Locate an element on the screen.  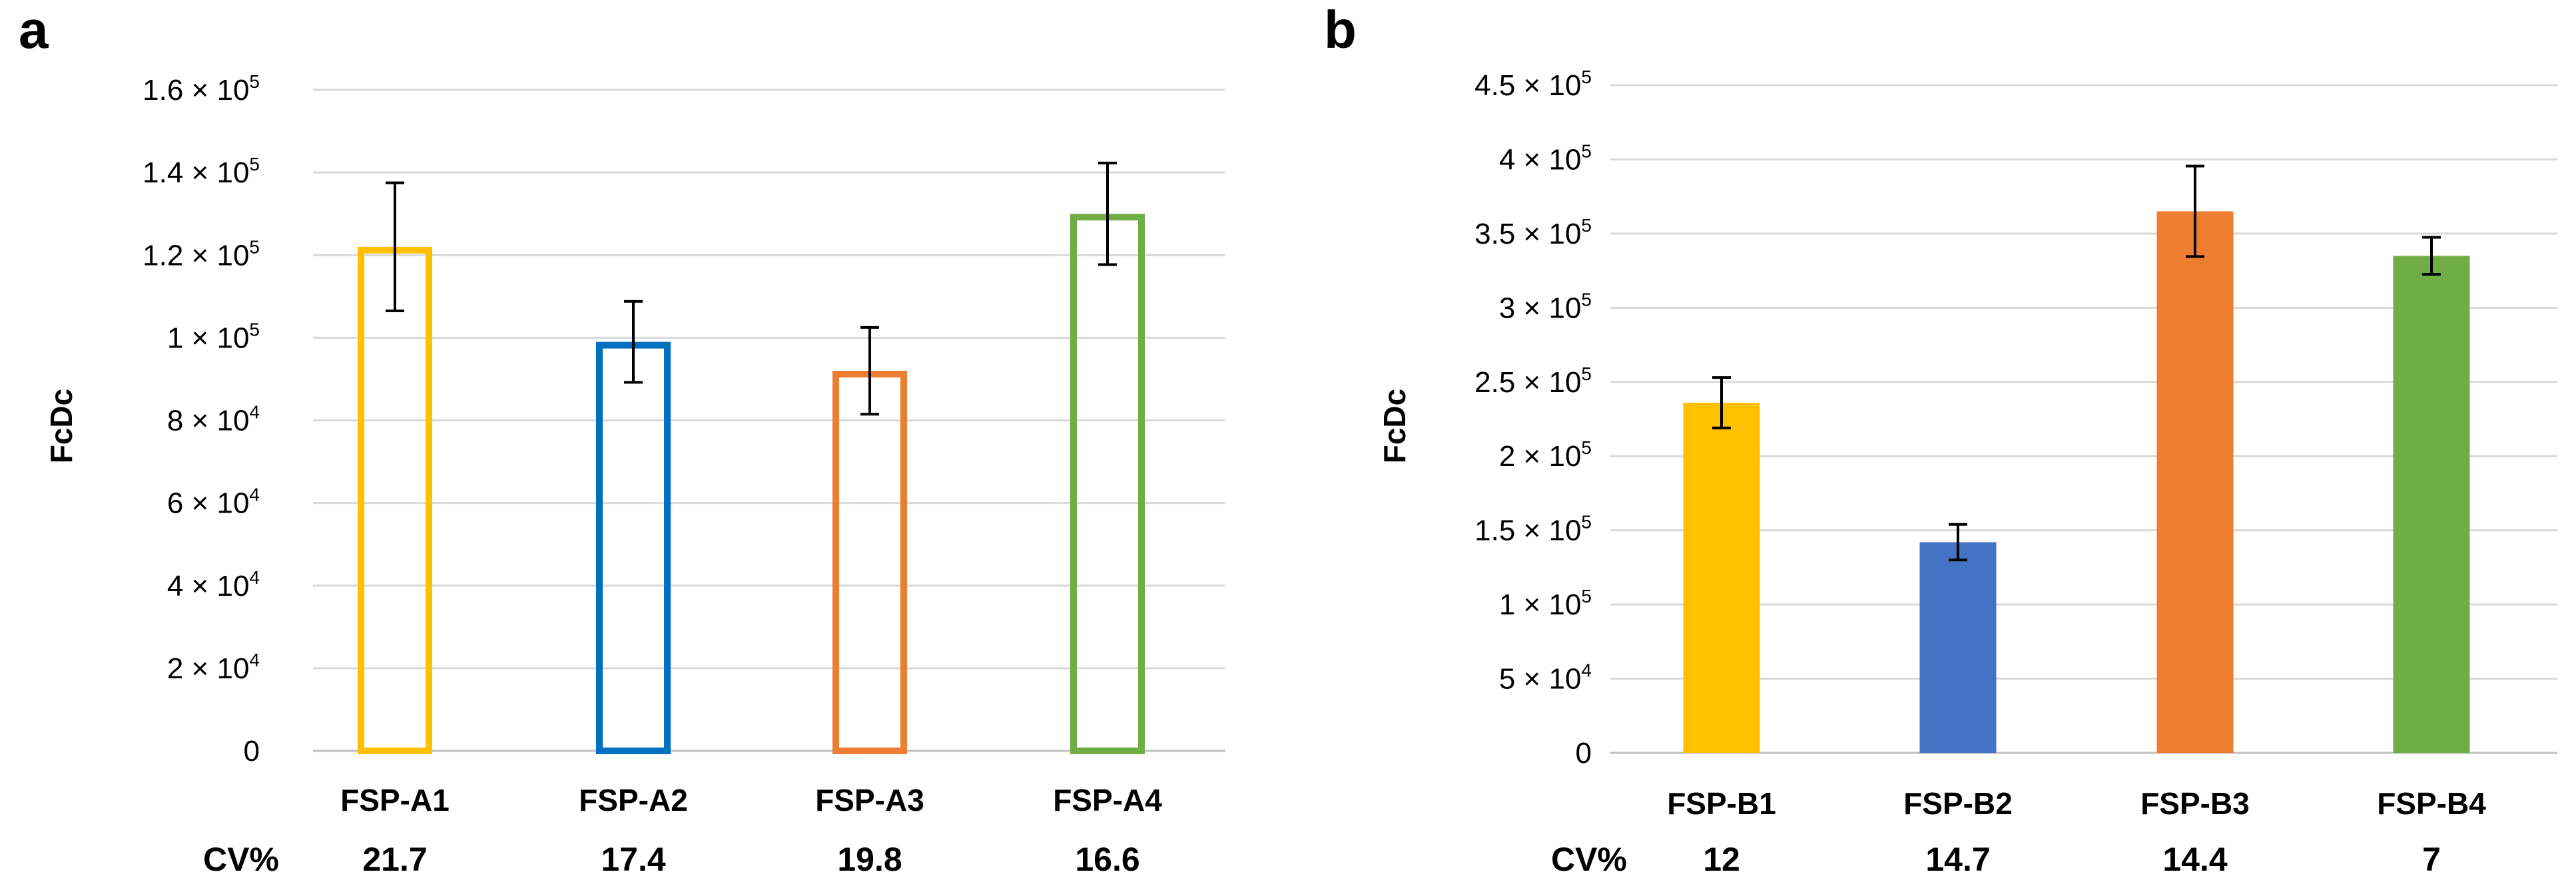
x-tick-label: FSP-B1 is located at coordinates (1721, 803).